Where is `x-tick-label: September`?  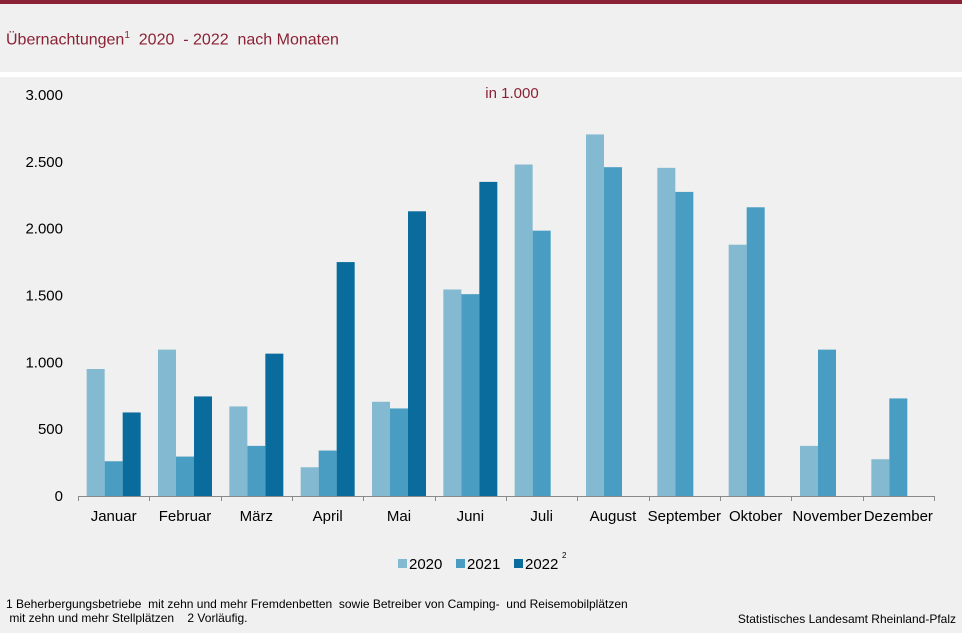 x-tick-label: September is located at coordinates (684, 516).